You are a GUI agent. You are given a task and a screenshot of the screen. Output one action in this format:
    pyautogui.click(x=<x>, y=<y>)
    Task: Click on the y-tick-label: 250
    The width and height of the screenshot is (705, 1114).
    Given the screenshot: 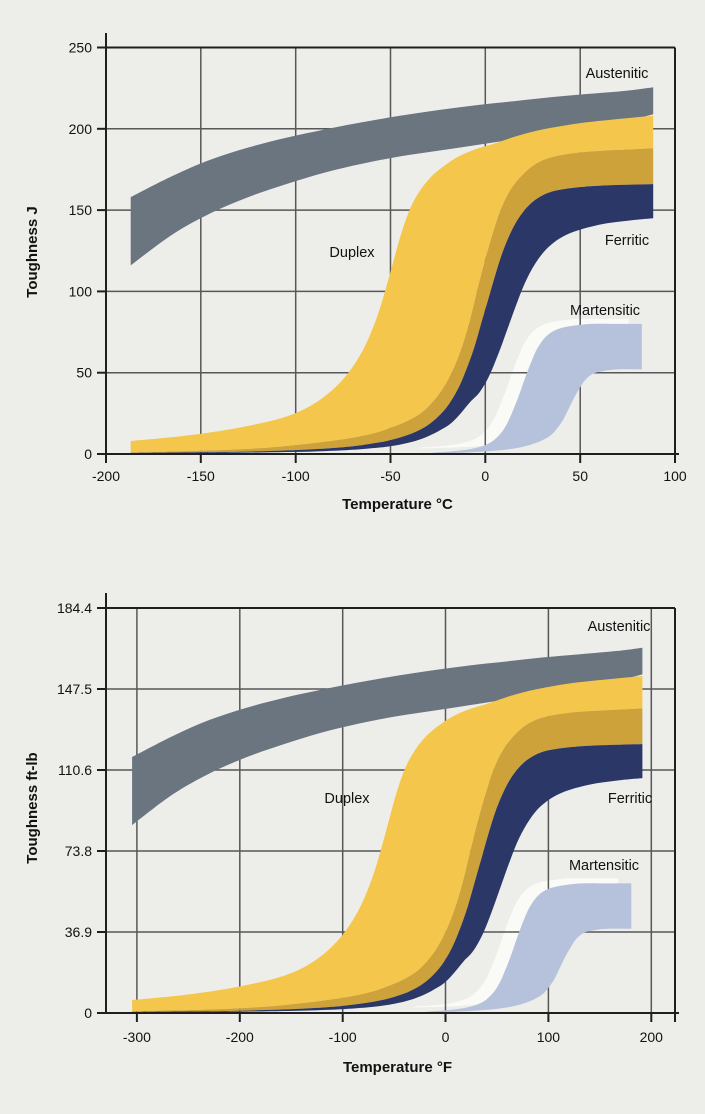 What is the action you would take?
    pyautogui.click(x=81, y=48)
    